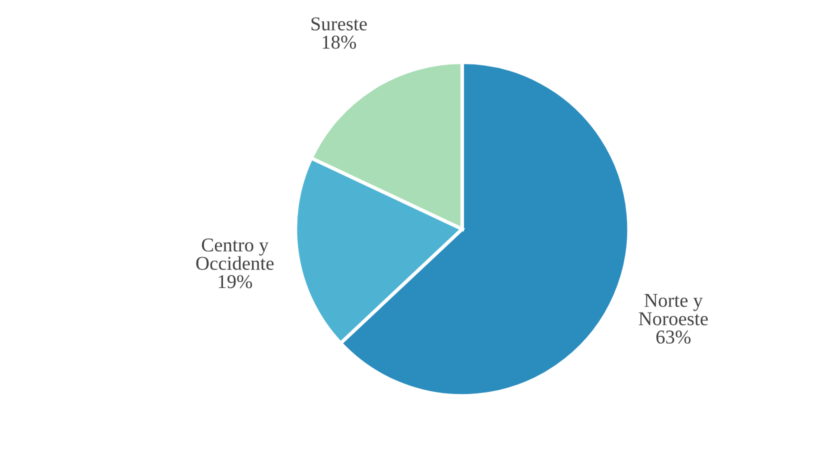 Image resolution: width=818 pixels, height=450 pixels. I want to click on slice-label: Centro y Occidente, so click(235, 254).